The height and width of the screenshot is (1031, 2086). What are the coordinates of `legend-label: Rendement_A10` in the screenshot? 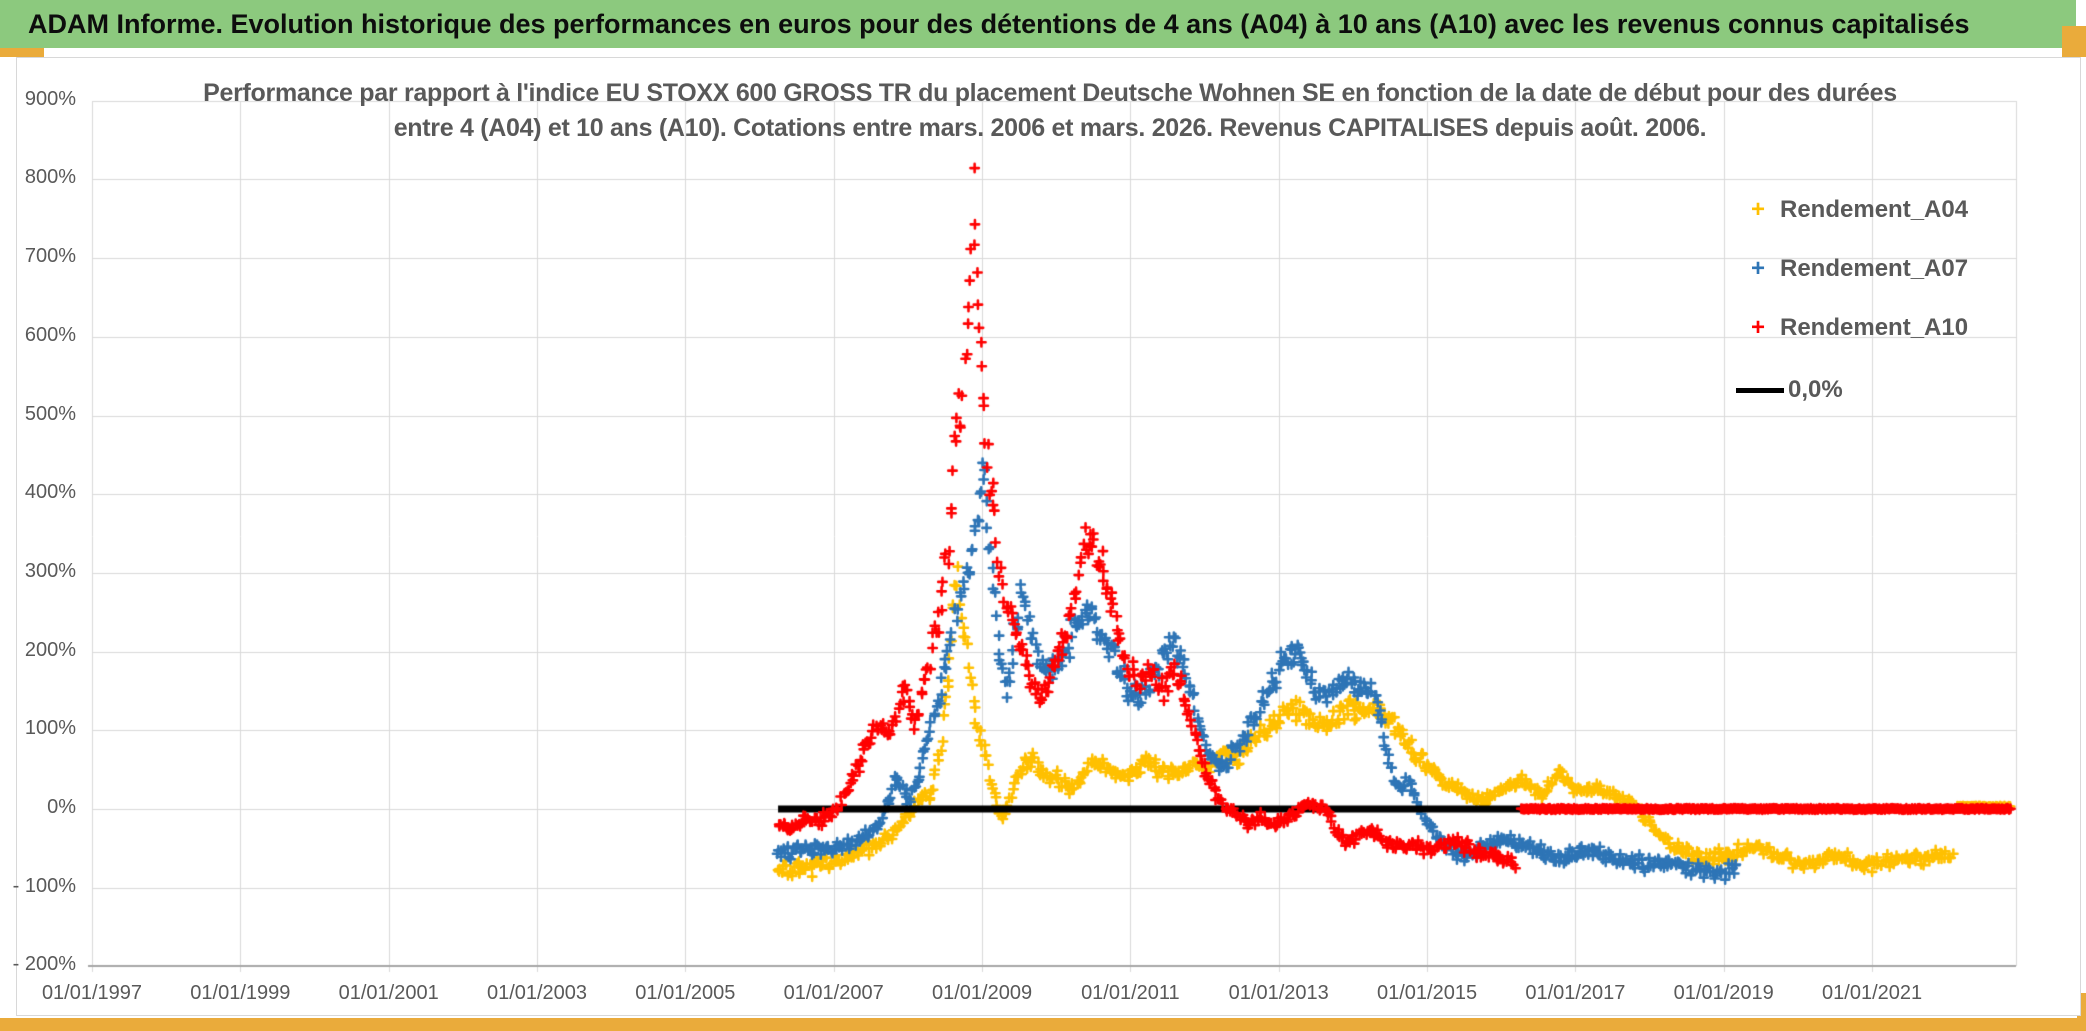 It's located at (1874, 327).